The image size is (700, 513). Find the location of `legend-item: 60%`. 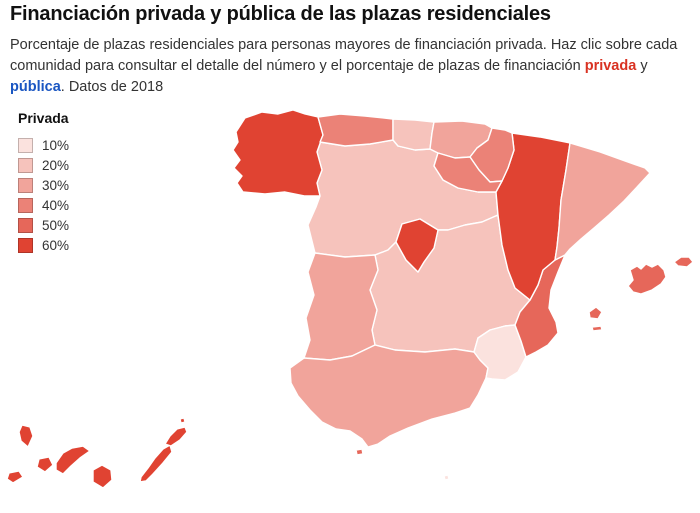

legend-item: 60% is located at coordinates (43, 245).